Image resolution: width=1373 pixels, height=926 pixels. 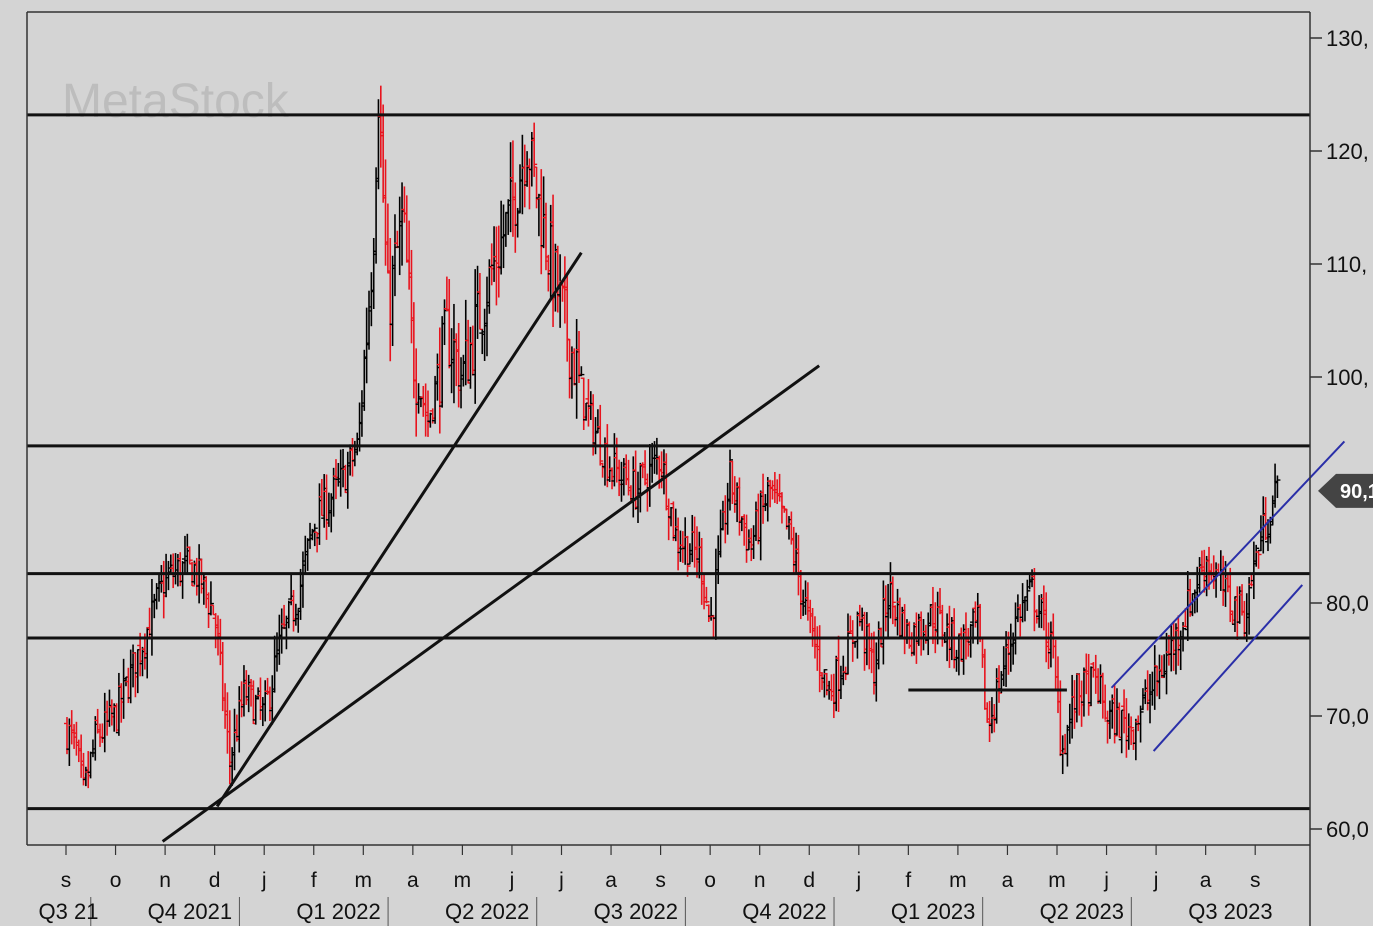 What do you see at coordinates (176, 101) in the screenshot?
I see `watermark-text: MetaStock` at bounding box center [176, 101].